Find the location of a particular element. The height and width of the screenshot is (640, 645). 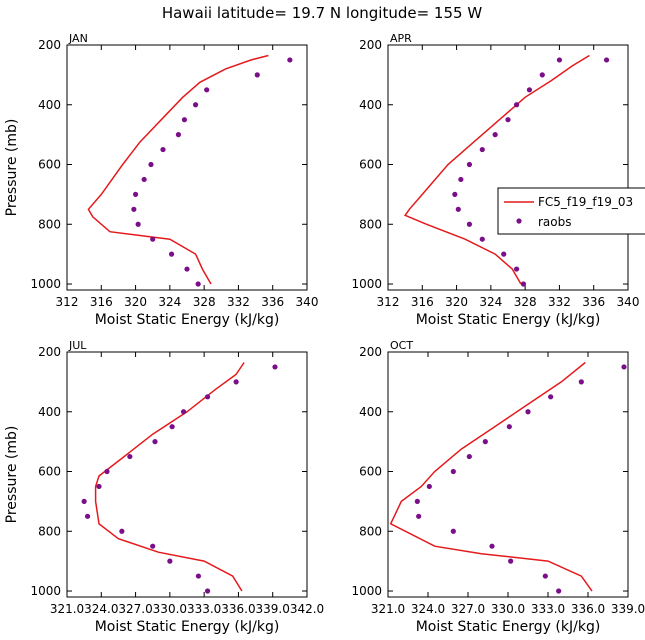

panel-title: JUL is located at coordinates (77, 345).